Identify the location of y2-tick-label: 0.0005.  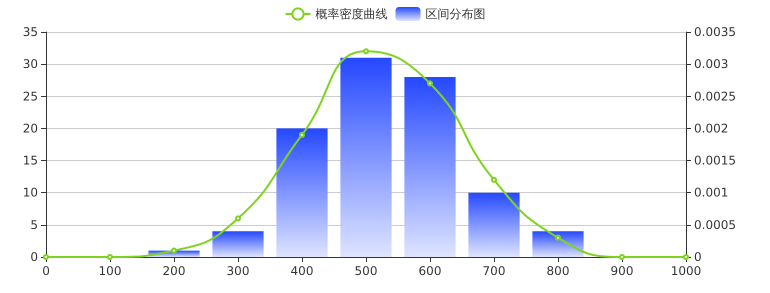
(715, 225).